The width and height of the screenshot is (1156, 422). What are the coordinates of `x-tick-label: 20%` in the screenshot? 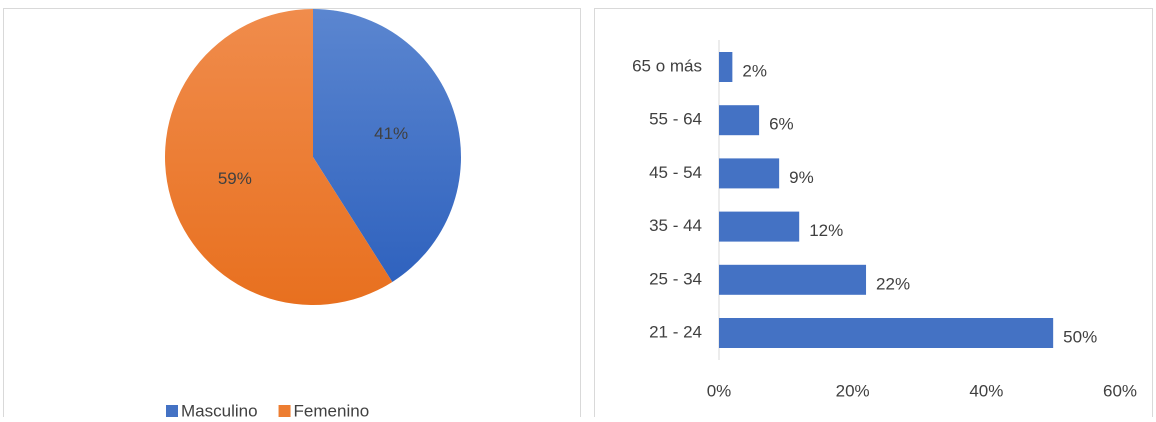 It's located at (853, 390).